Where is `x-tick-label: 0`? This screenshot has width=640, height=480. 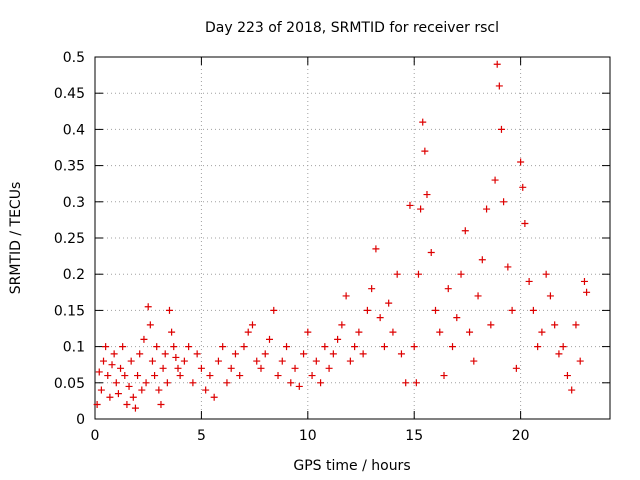
x-tick-label: 0 is located at coordinates (95, 436).